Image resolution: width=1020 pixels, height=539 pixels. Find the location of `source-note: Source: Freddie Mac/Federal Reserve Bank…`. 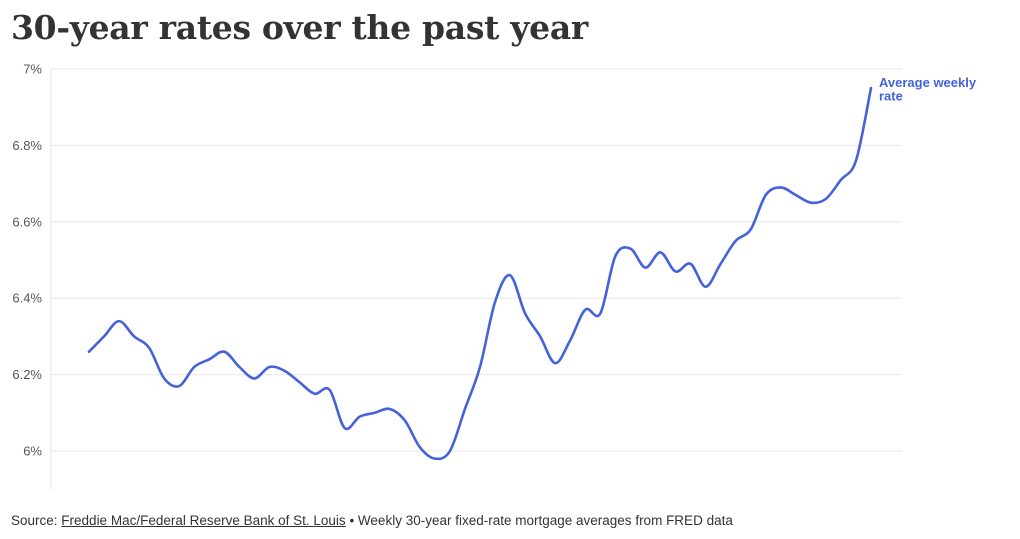

source-note: Source: Freddie Mac/Federal Reserve Bank… is located at coordinates (372, 521).